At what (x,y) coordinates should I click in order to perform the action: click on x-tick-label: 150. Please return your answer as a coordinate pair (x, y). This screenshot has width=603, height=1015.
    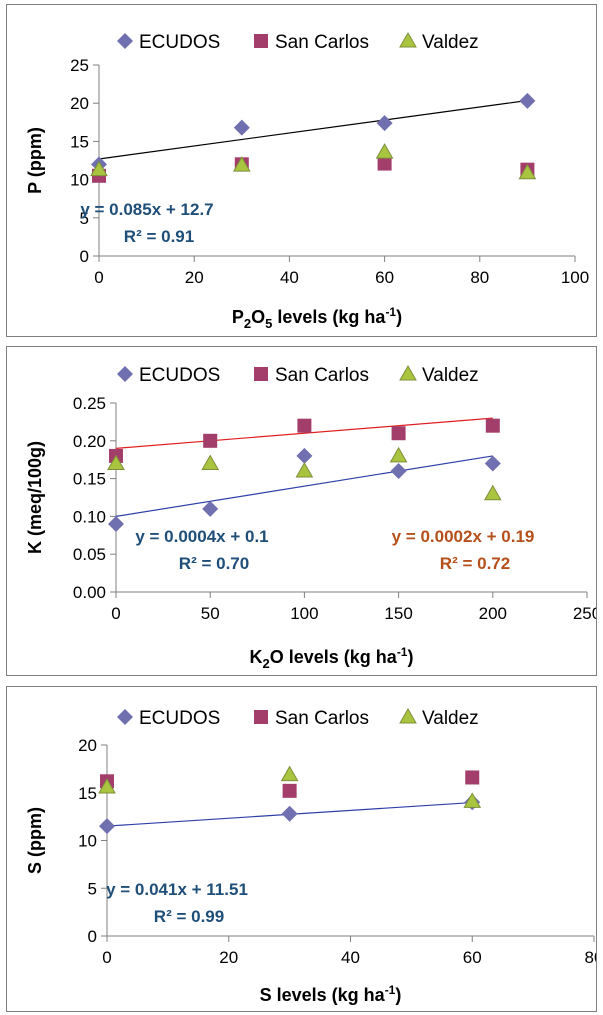
    Looking at the image, I should click on (398, 613).